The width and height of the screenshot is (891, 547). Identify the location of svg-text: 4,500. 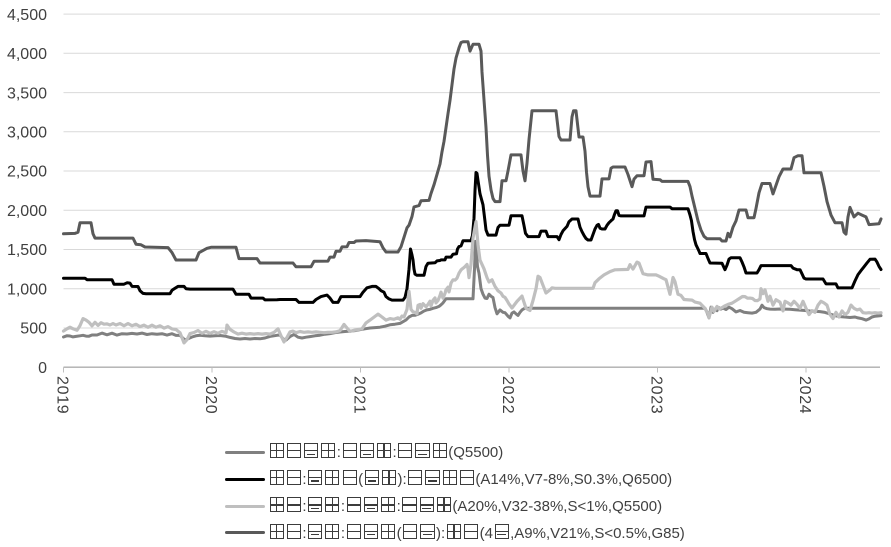
(27, 15).